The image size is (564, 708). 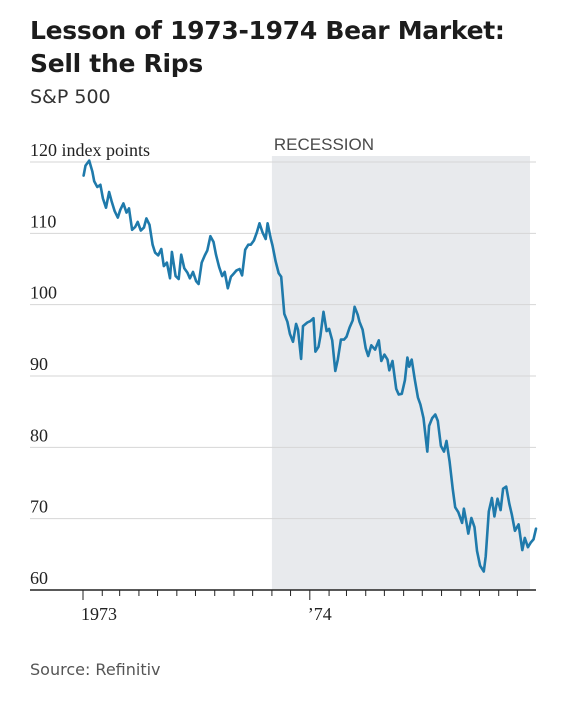 What do you see at coordinates (70, 97) in the screenshot?
I see `chart-subtitle: S&P 500` at bounding box center [70, 97].